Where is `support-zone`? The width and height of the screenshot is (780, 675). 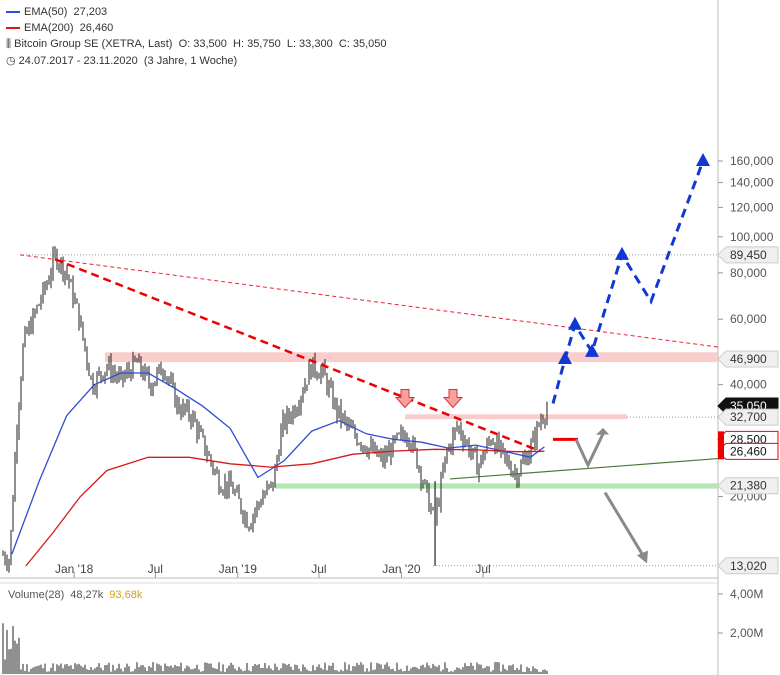
support-zone is located at coordinates (496, 486).